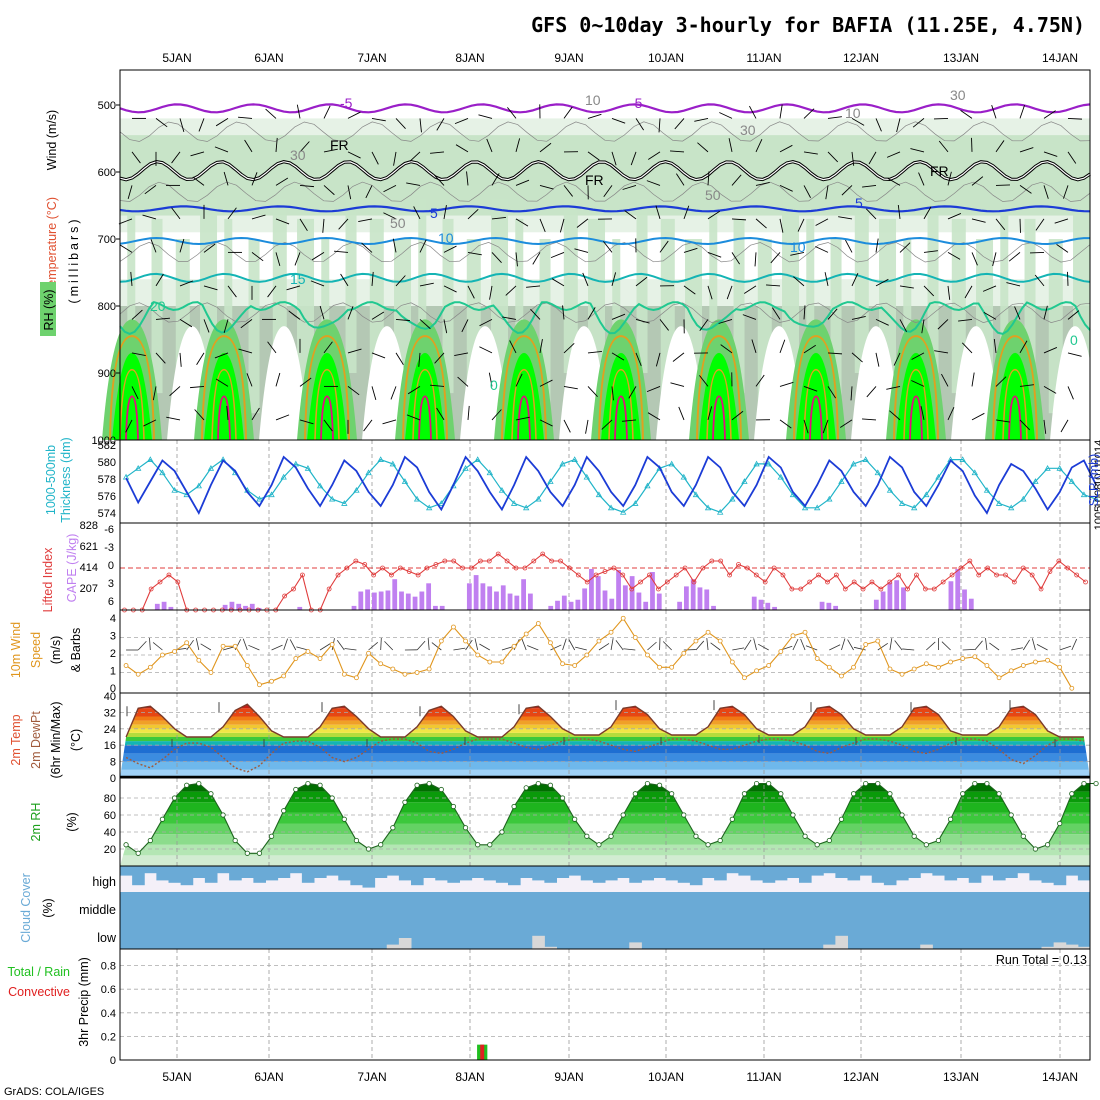 The image size is (1100, 1100). Describe the element at coordinates (605, 312) in the screenshot. I see `rh-contour` at that location.